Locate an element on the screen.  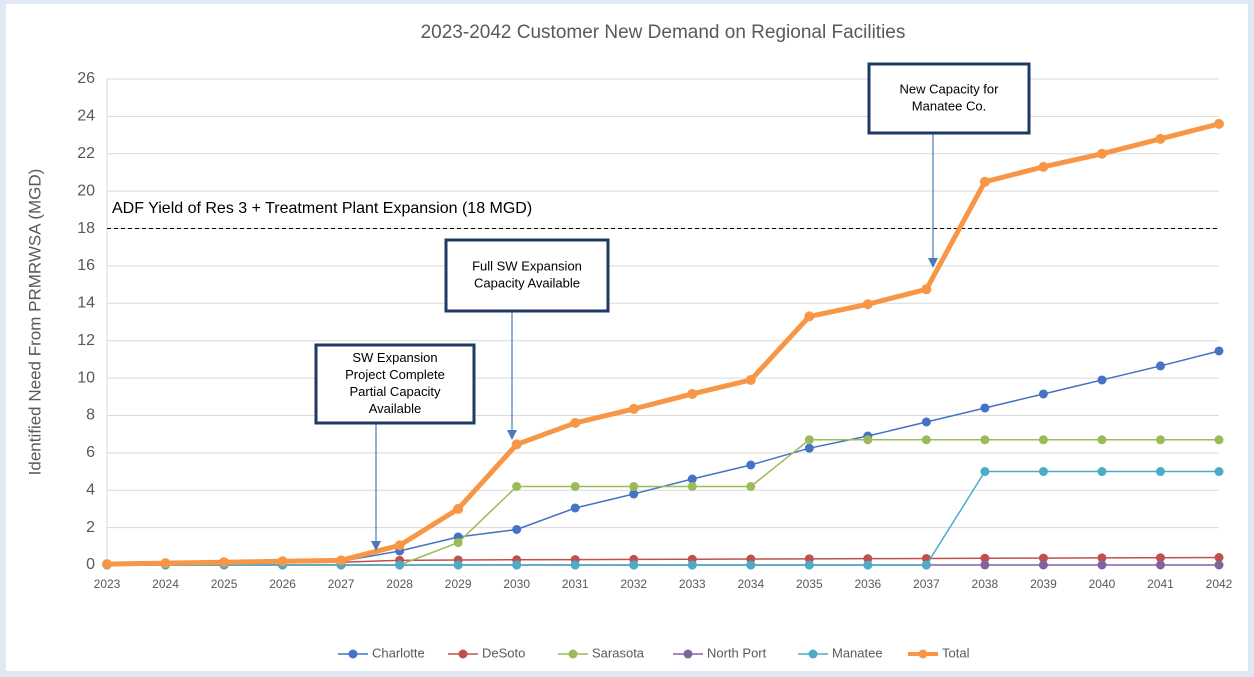
annotation-text: Full SW Expansion is located at coordinates (527, 265).